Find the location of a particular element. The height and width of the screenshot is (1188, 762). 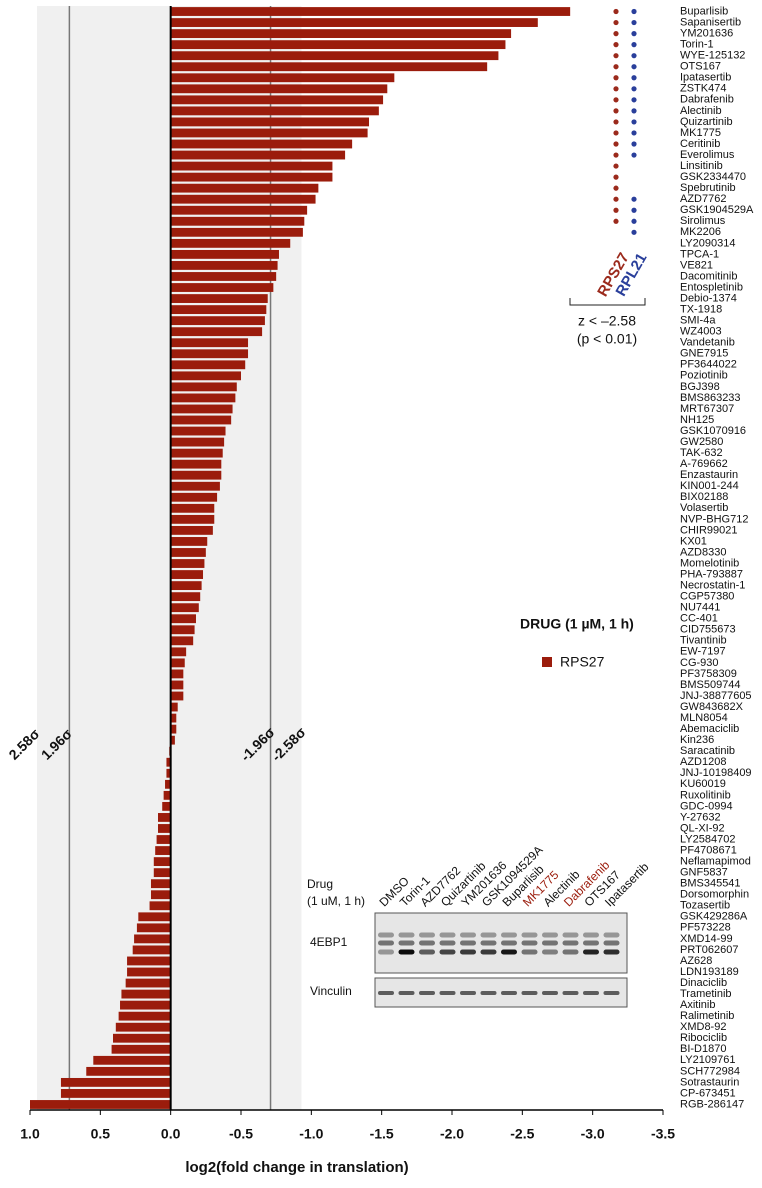

category-label: GW843682X is located at coordinates (712, 707).